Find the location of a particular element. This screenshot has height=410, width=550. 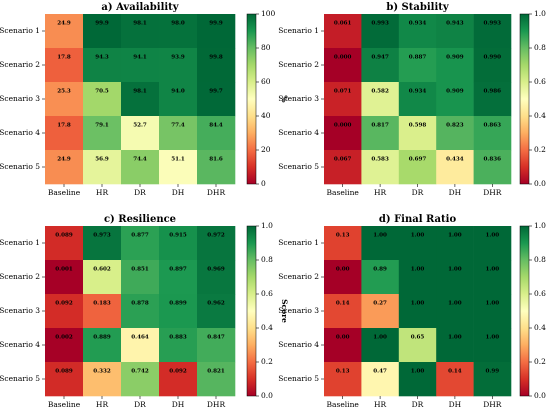

cell-value-label: 0.332 is located at coordinates (102, 372).